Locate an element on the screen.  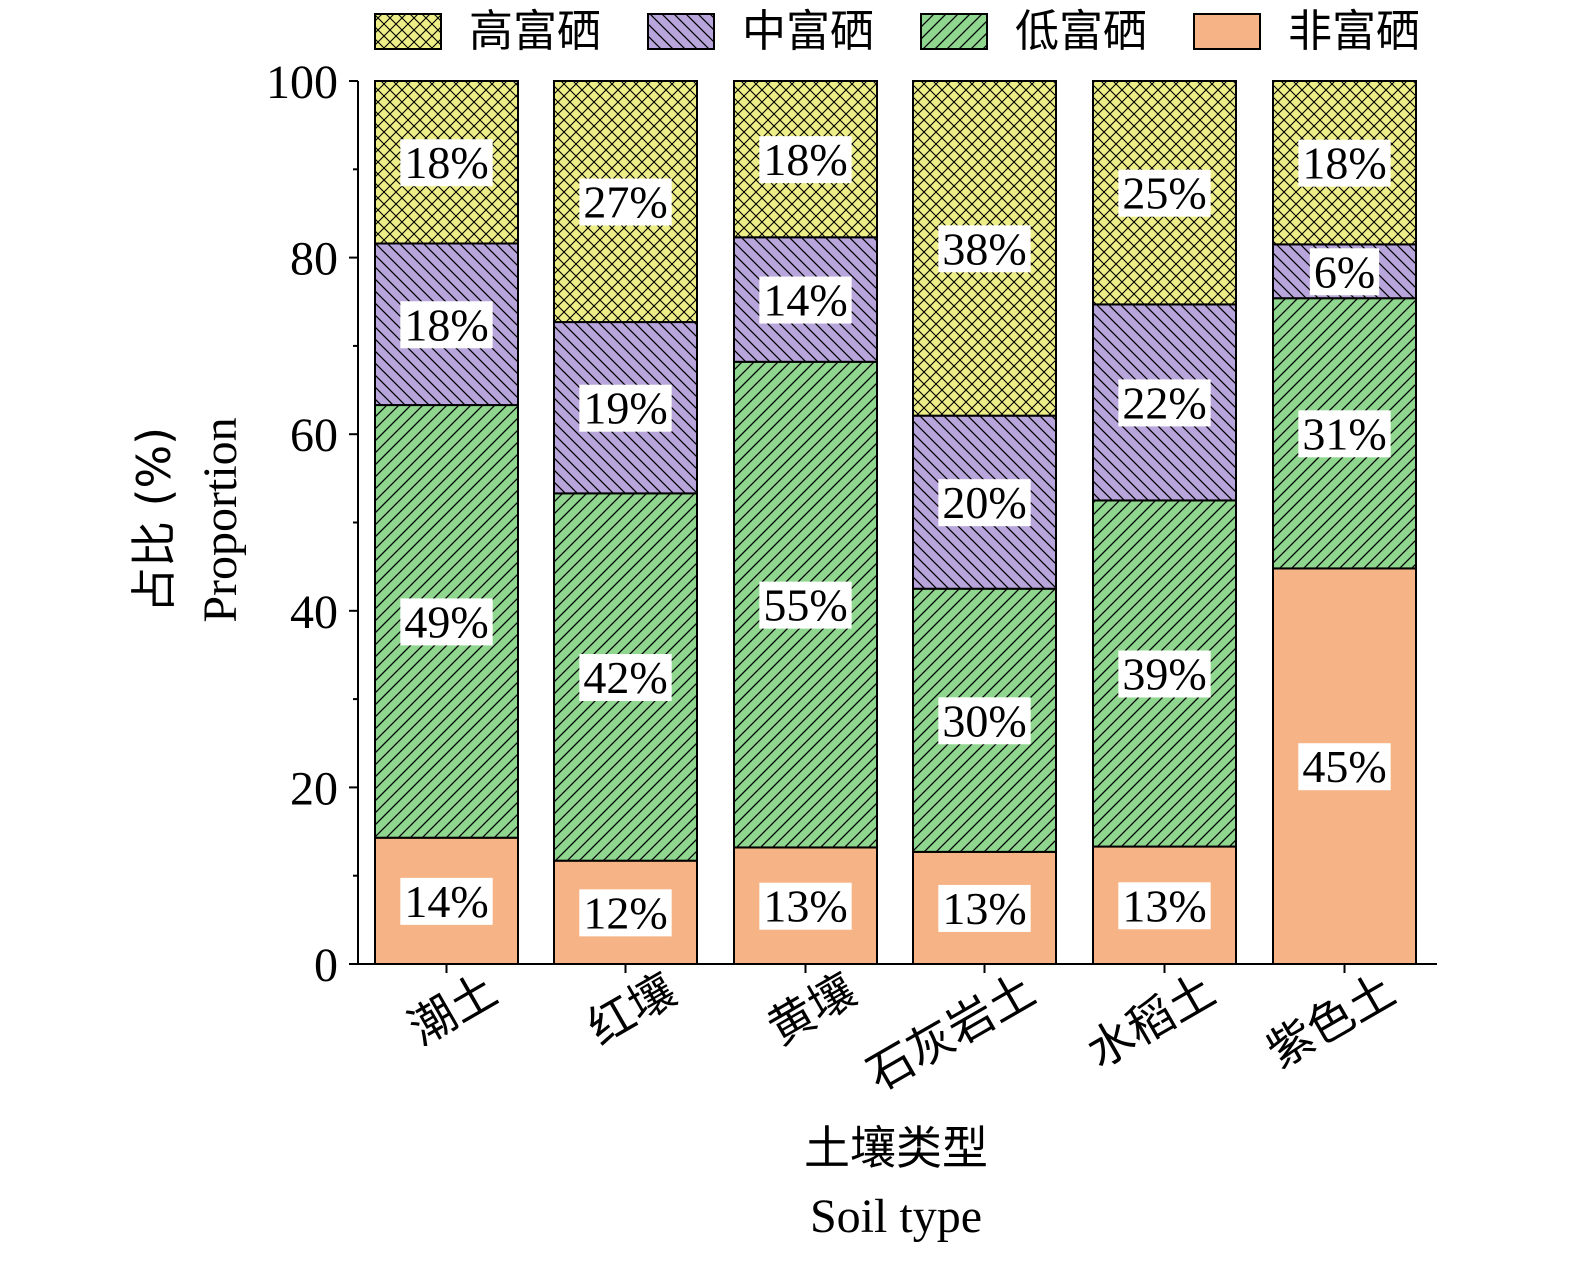
data-label-5-4: 25% is located at coordinates (1164, 193).